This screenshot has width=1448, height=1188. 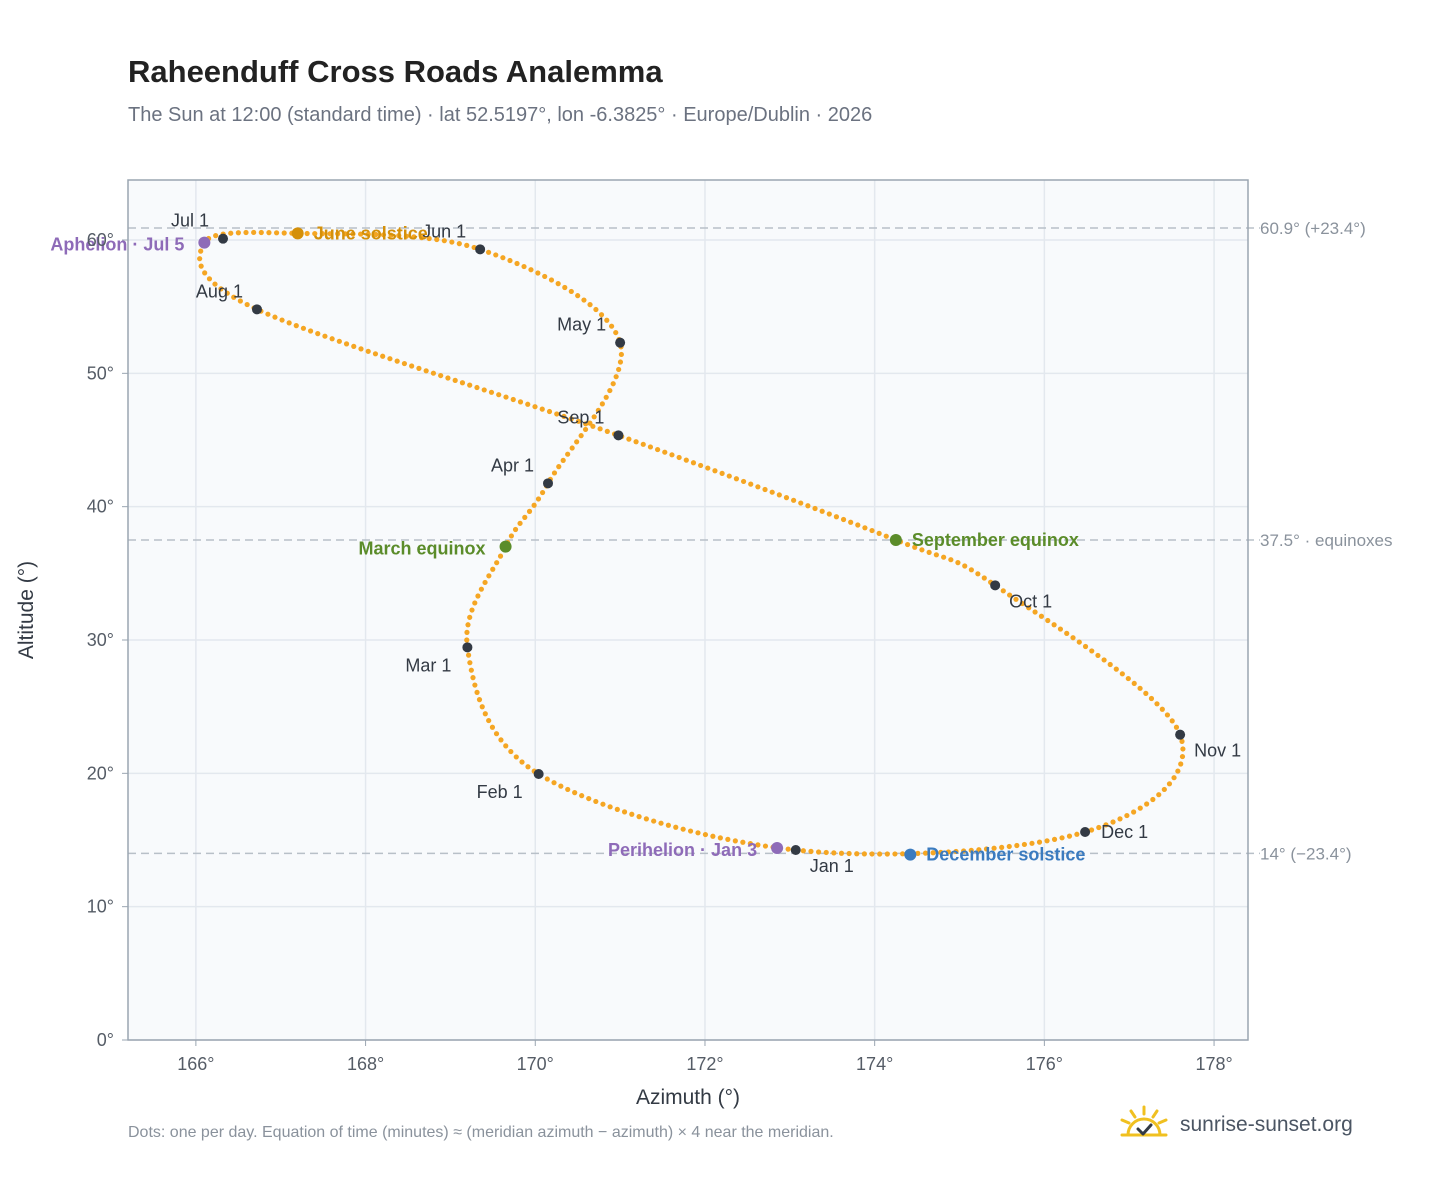 I want to click on month-label: Dec 1, so click(x=1124, y=832).